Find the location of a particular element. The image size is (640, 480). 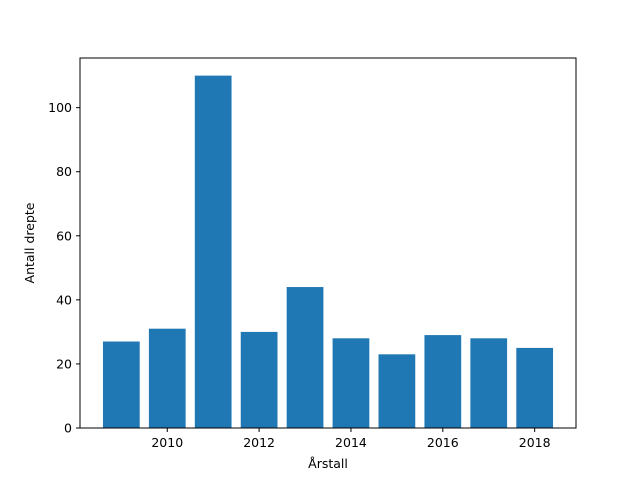

bar-2017 is located at coordinates (489, 383).